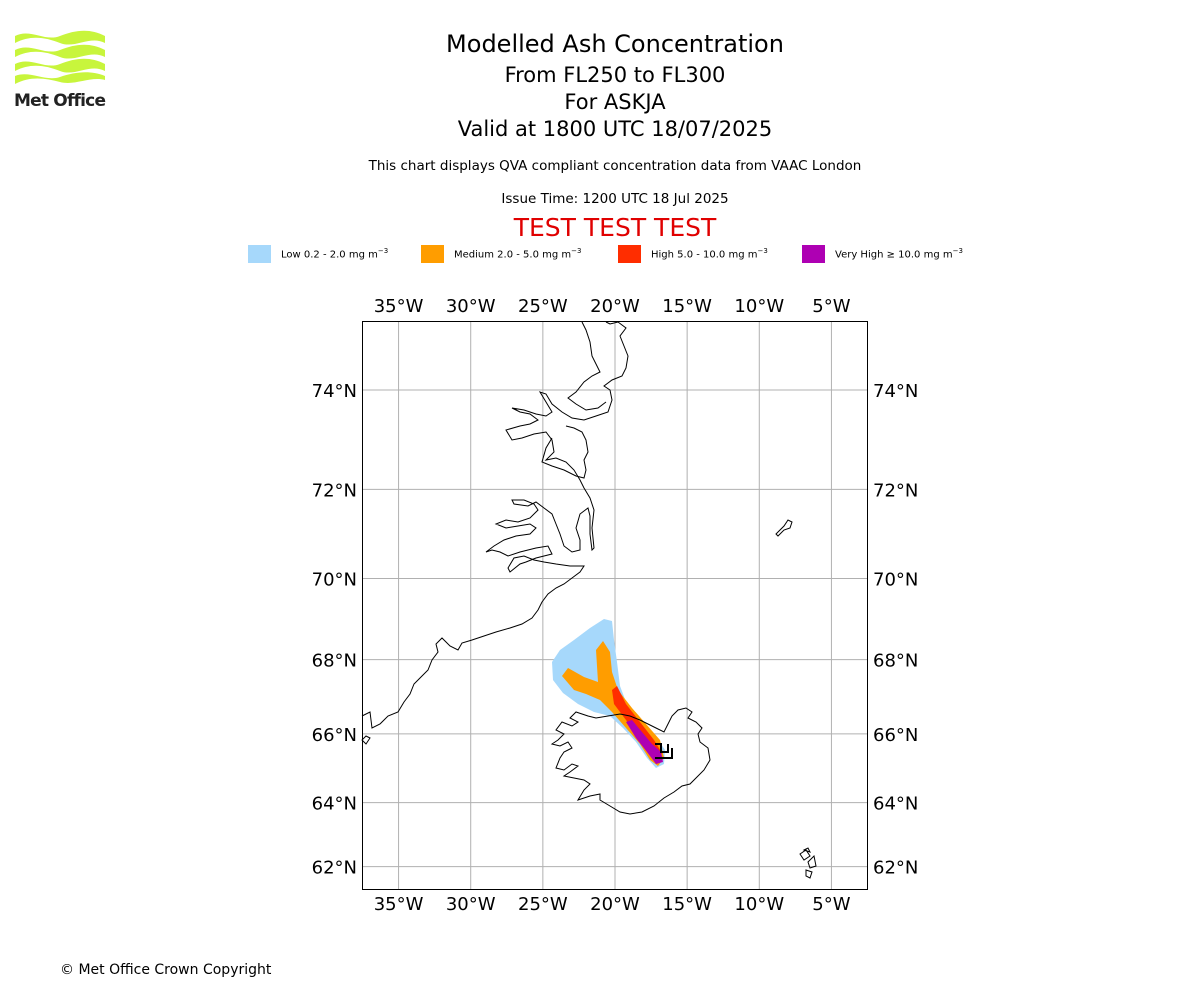 Image resolution: width=1200 pixels, height=1000 pixels. Describe the element at coordinates (615, 75) in the screenshot. I see `flight-levels: From FL250 to FL300` at that location.